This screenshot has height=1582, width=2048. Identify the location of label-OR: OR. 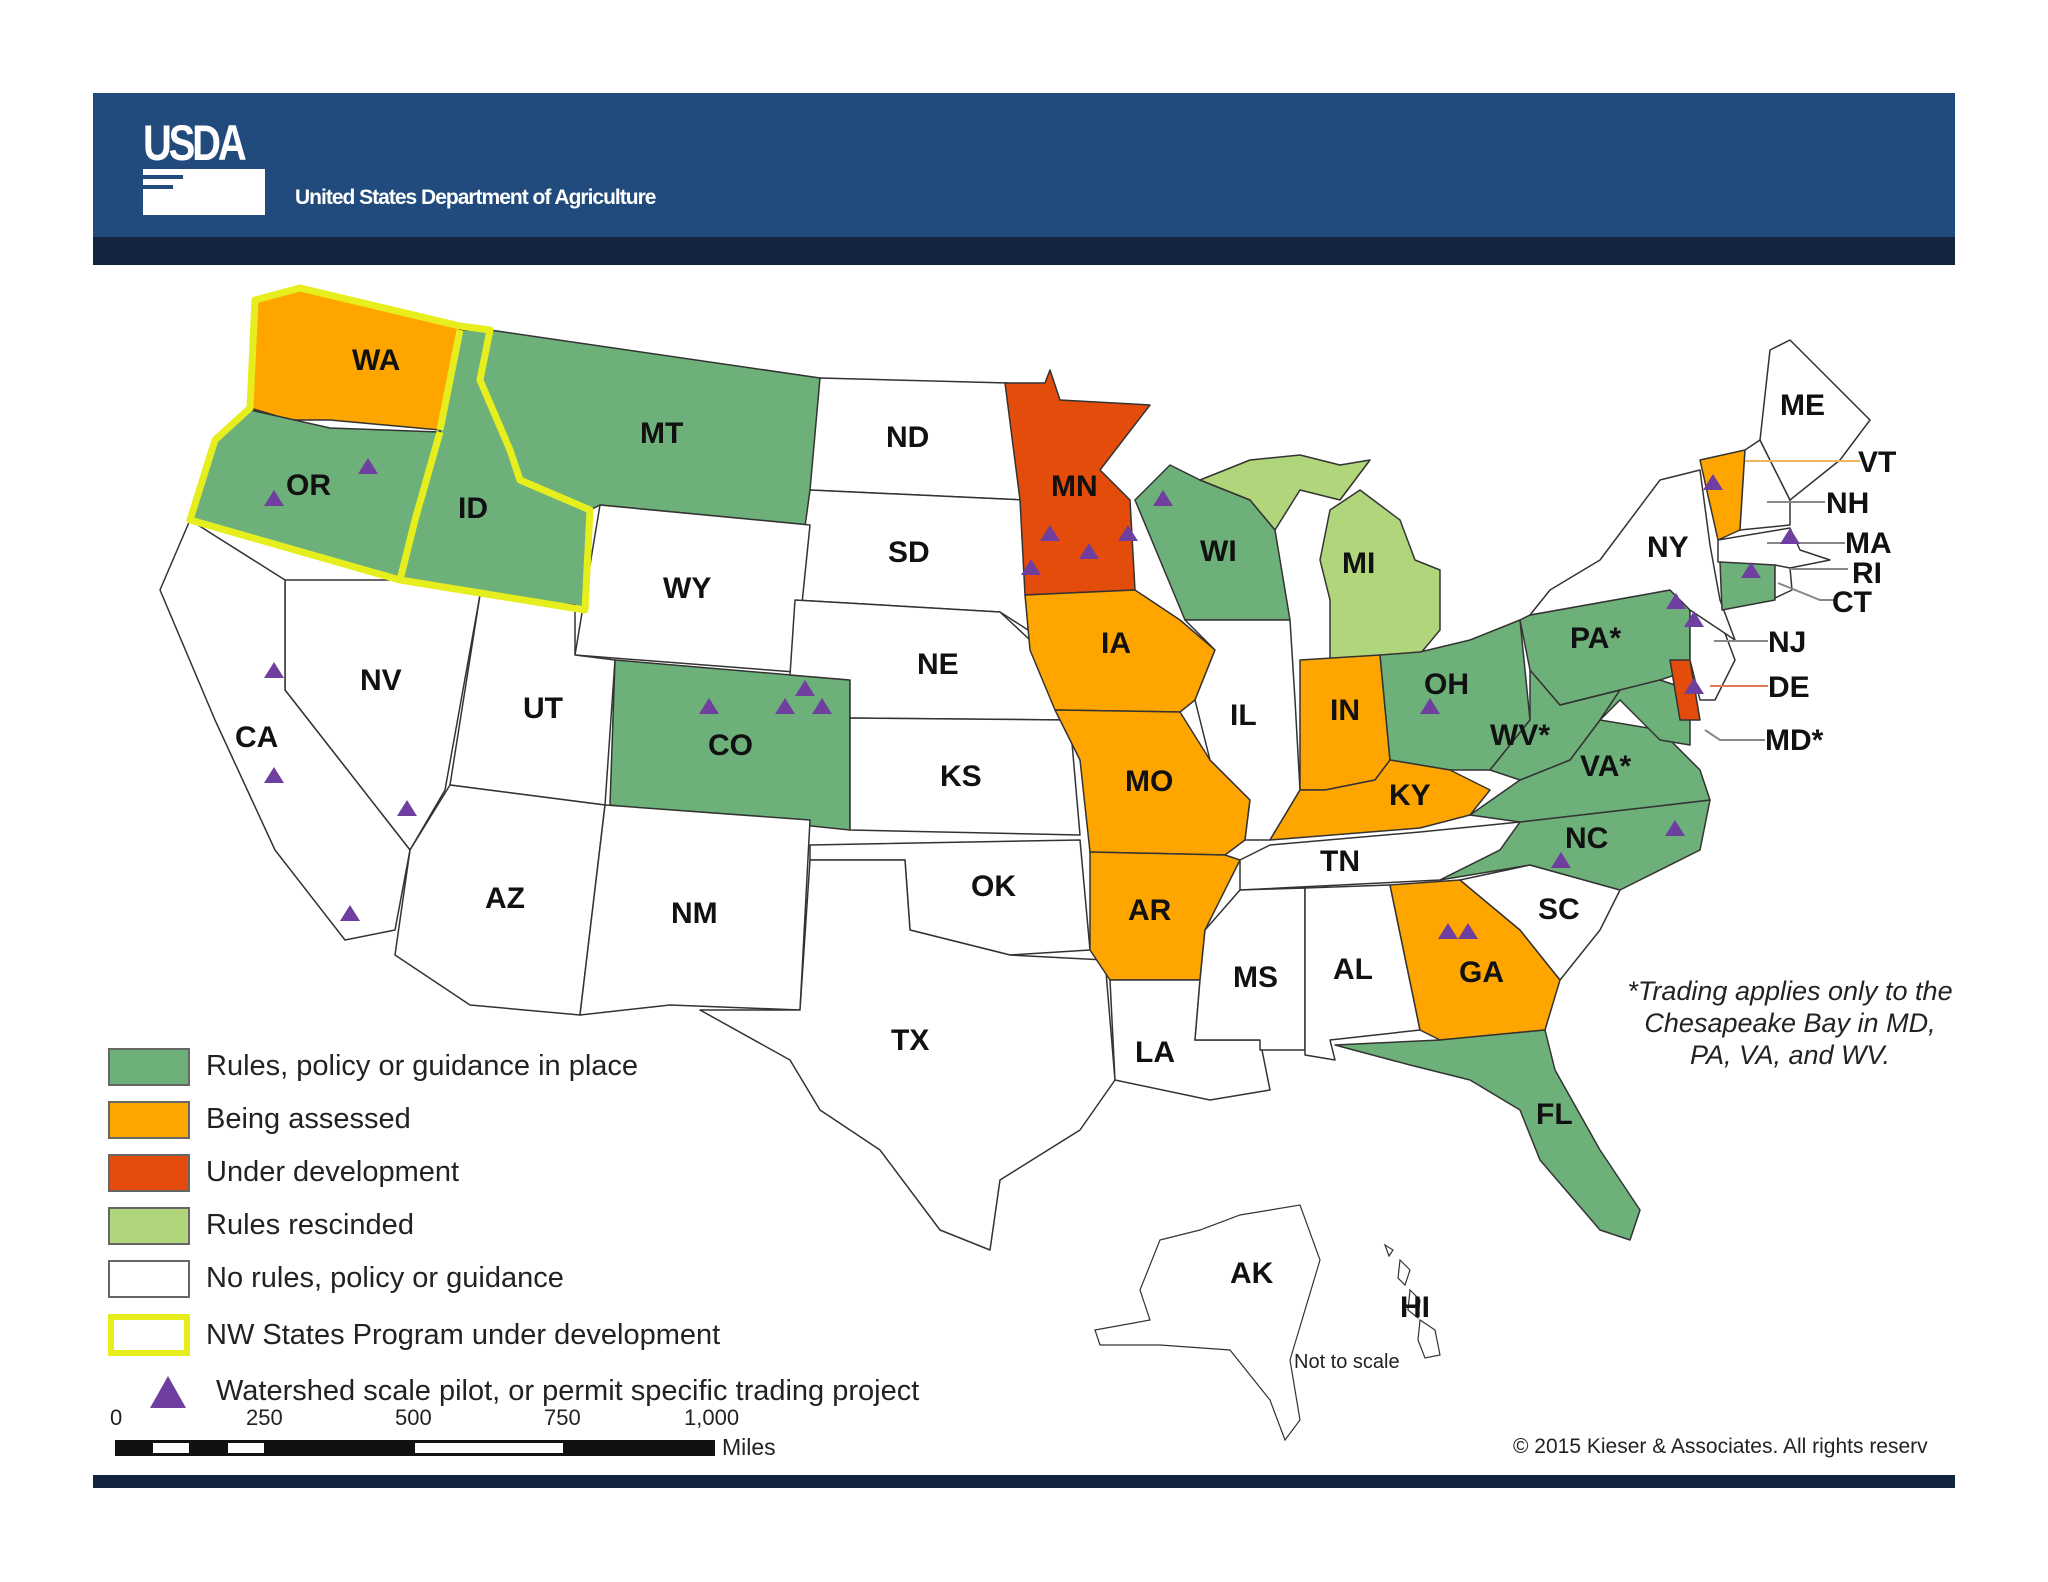
(308, 485).